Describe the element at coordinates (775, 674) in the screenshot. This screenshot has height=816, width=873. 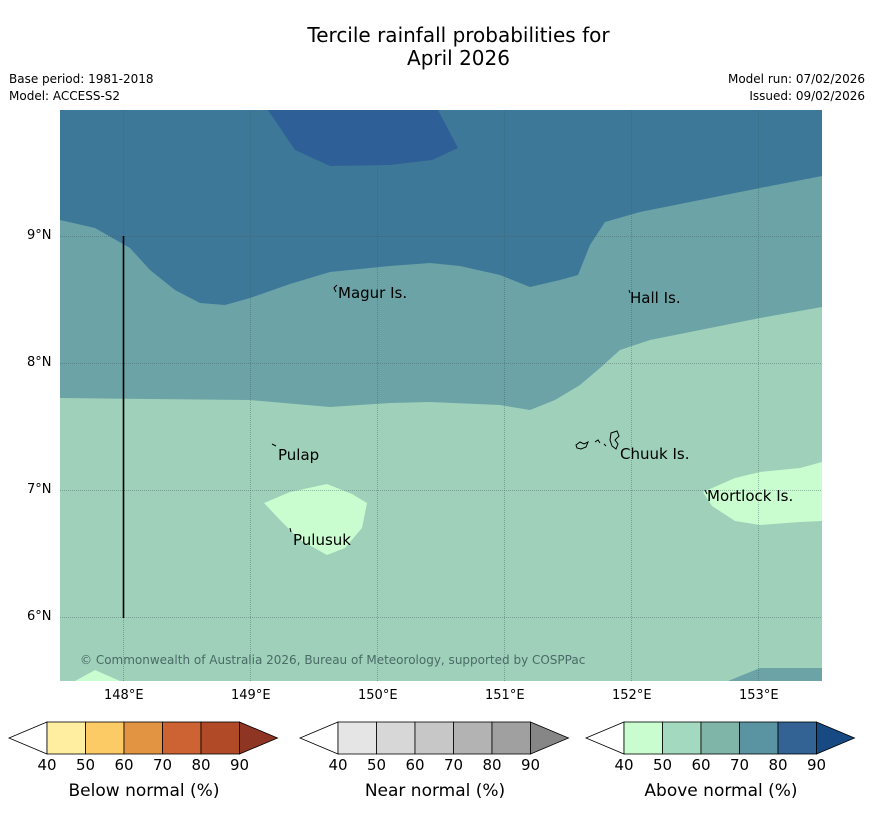
I see `region-above-60-southeast` at that location.